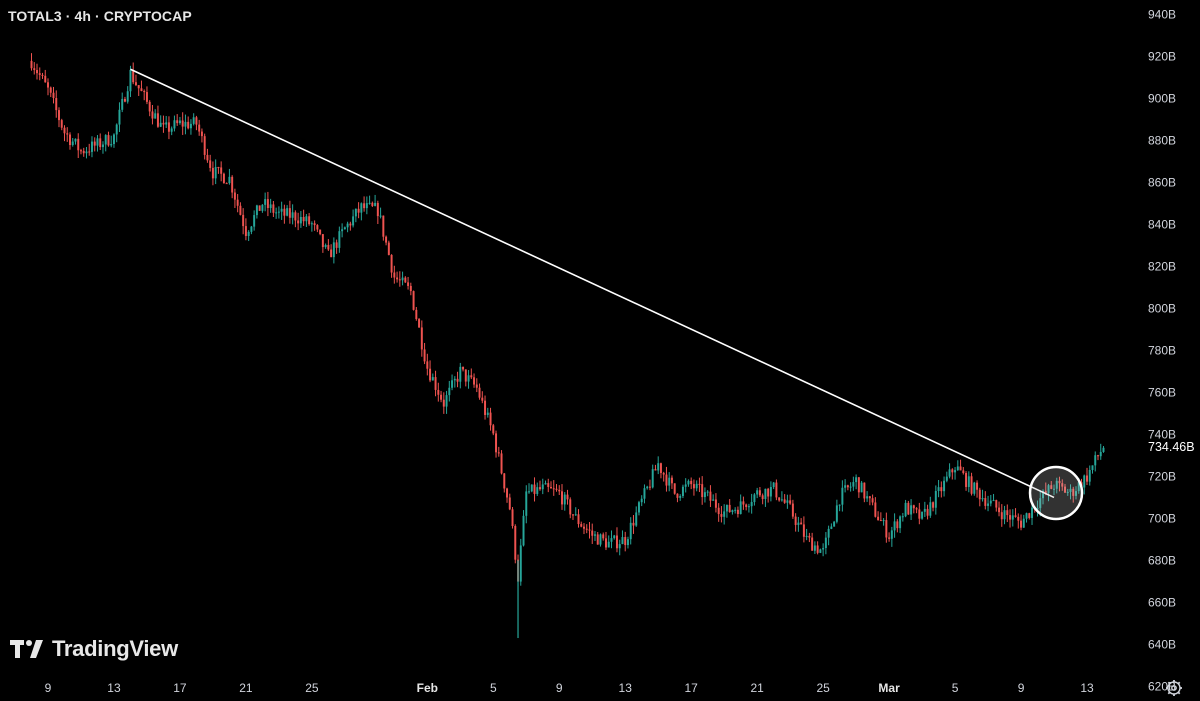 This screenshot has width=1200, height=701. What do you see at coordinates (1162, 644) in the screenshot?
I see `y-tick-label: 640B` at bounding box center [1162, 644].